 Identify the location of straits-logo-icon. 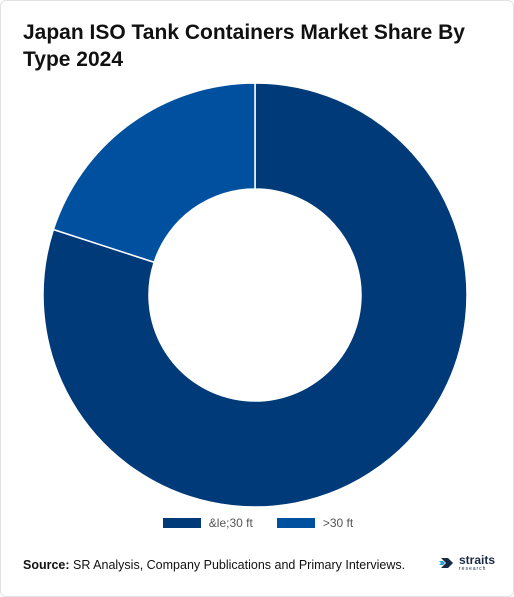
(446, 563).